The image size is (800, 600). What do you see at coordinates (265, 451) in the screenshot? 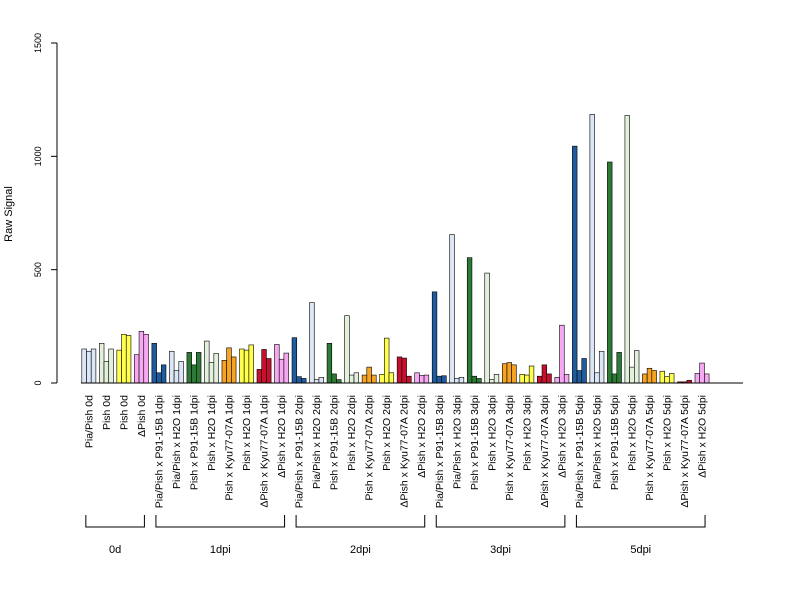
I see `category-label: ΔPish x Kyu77-07A 1dpi` at bounding box center [265, 451].